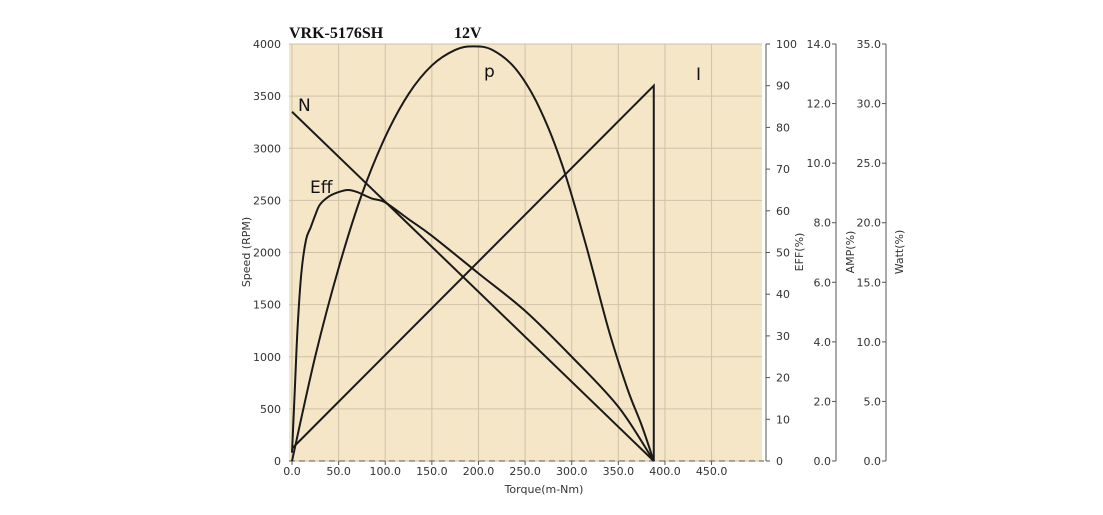 The image size is (1103, 515). Describe the element at coordinates (267, 253) in the screenshot. I see `speed-tick-label: 2000` at that location.